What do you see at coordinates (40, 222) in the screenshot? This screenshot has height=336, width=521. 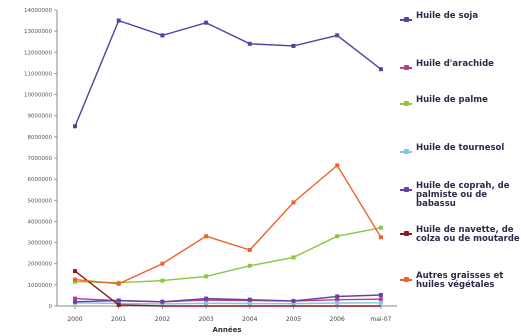 I see `y-tick-label: 4000000` at bounding box center [40, 222].